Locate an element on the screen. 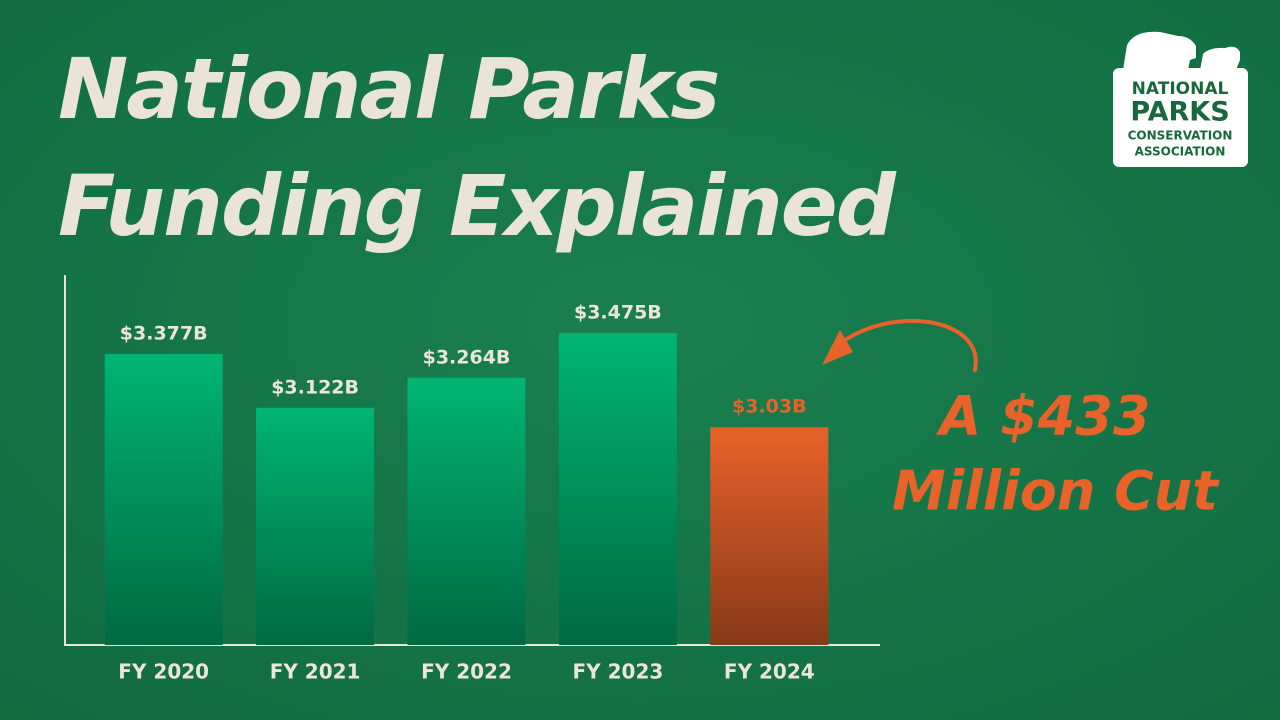  arrow-head is located at coordinates (837, 347).